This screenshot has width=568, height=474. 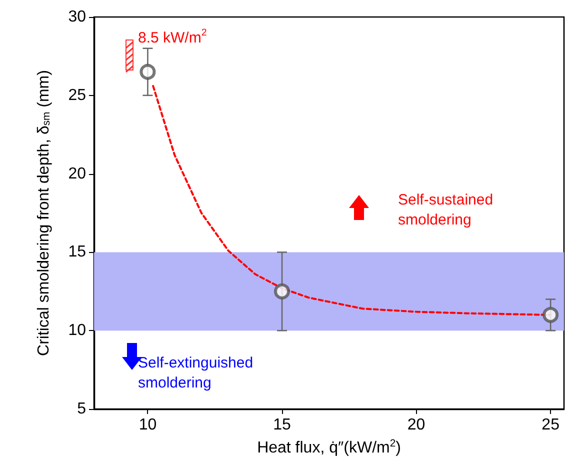 What do you see at coordinates (446, 210) in the screenshot?
I see `annotation: Self-sustained smoldering` at bounding box center [446, 210].